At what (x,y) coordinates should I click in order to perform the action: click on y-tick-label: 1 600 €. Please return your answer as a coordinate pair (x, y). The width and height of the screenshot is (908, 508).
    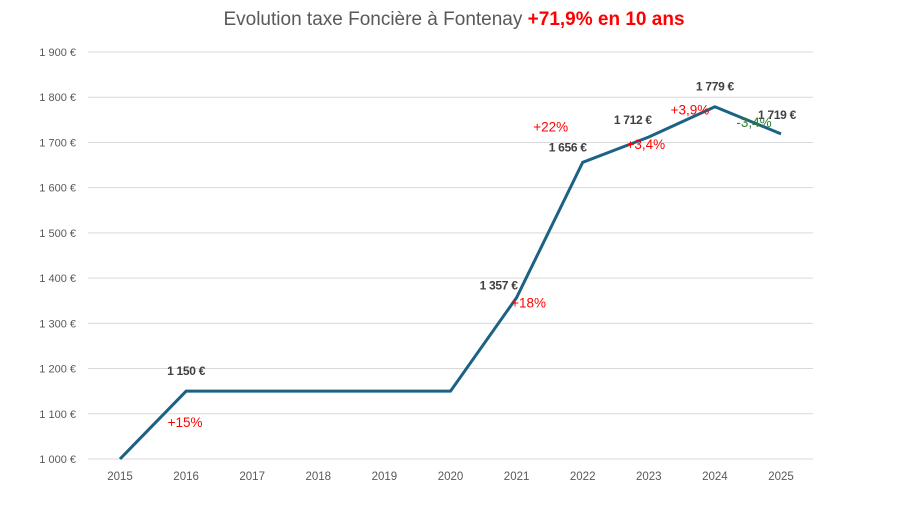
    Looking at the image, I should click on (57, 189).